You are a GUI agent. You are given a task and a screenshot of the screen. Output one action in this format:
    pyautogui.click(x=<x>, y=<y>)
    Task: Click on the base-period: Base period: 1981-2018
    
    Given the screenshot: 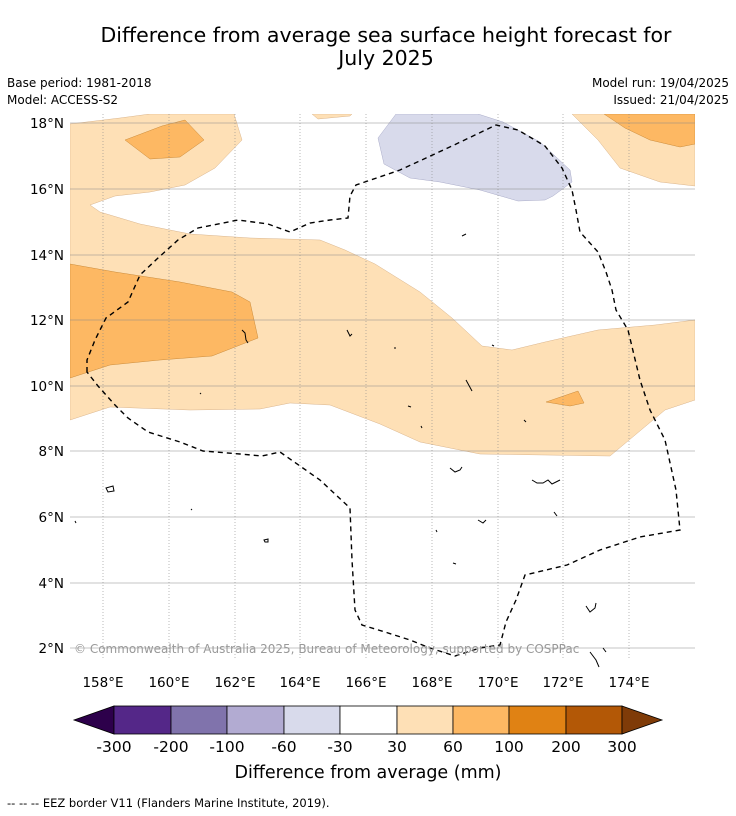 What is the action you would take?
    pyautogui.click(x=79, y=83)
    